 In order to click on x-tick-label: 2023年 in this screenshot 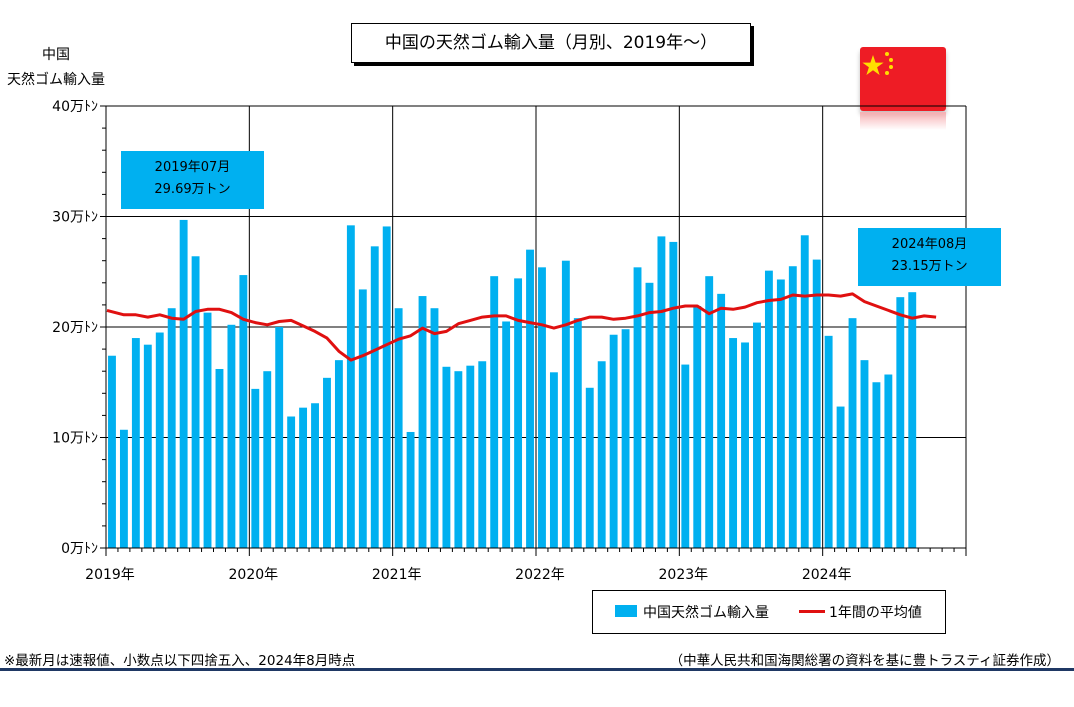, I will do `click(684, 575)`.